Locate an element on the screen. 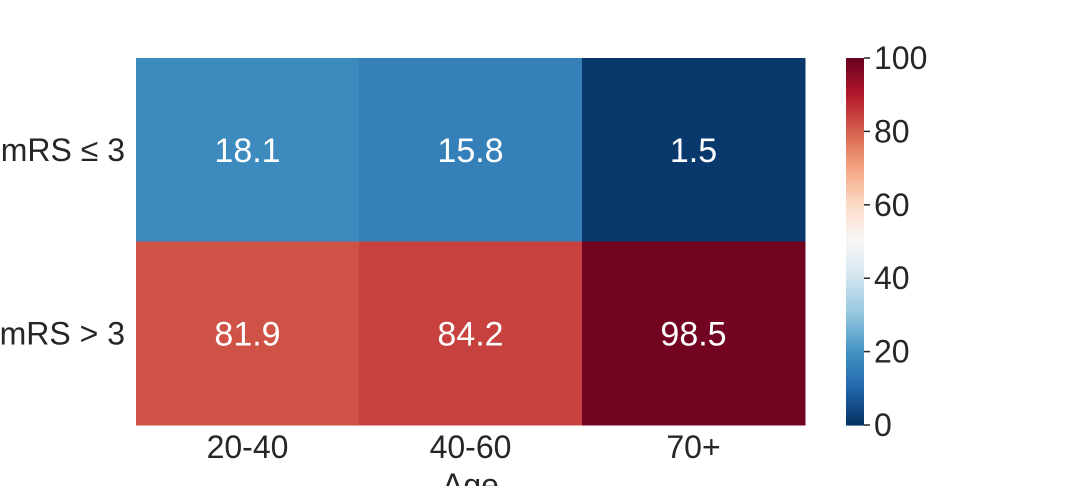 The image size is (1080, 486). colorbar-tick-label: 60 is located at coordinates (892, 205).